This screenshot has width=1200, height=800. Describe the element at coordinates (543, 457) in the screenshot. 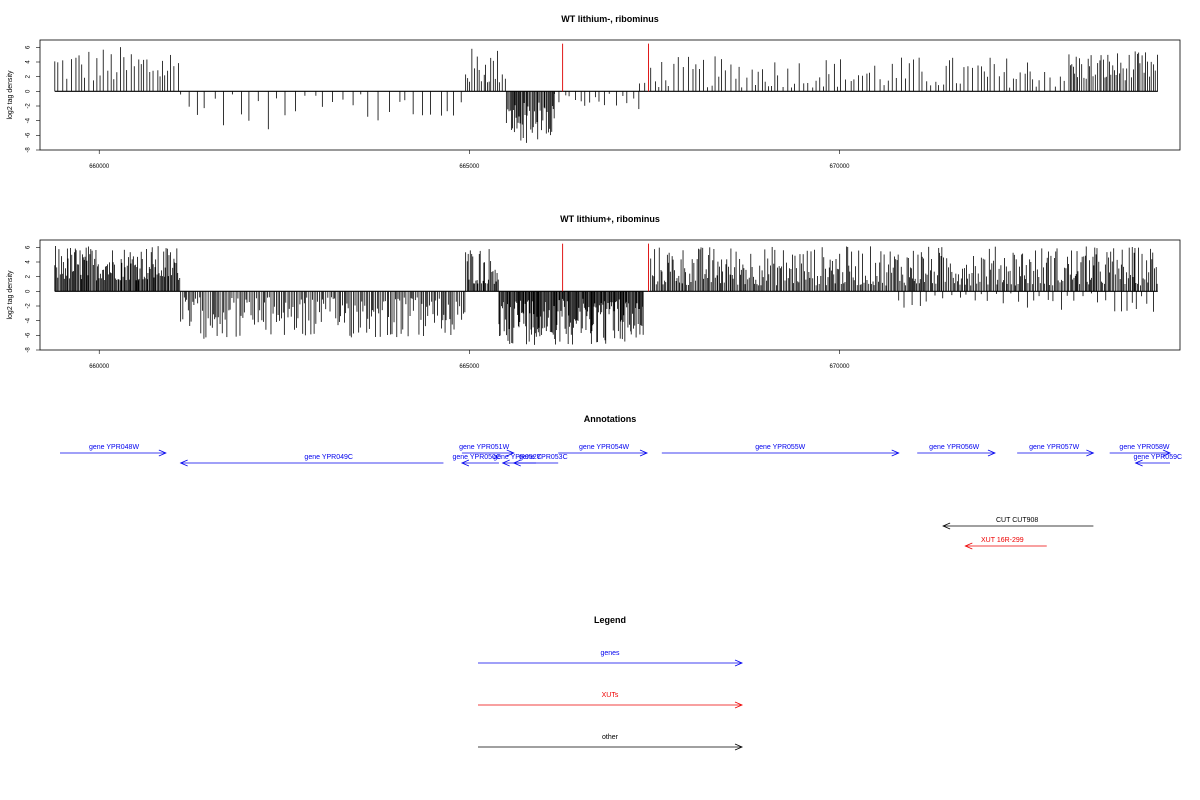

I see `annotation-label: gene YPR053C` at that location.